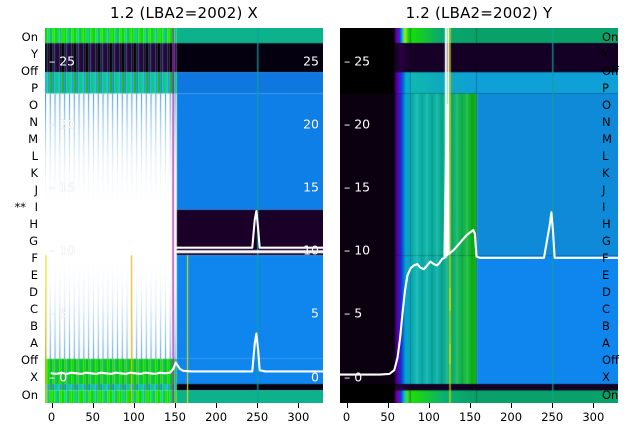 The image size is (640, 440). I want to click on inner-ytick-label: 10, so click(311, 250).